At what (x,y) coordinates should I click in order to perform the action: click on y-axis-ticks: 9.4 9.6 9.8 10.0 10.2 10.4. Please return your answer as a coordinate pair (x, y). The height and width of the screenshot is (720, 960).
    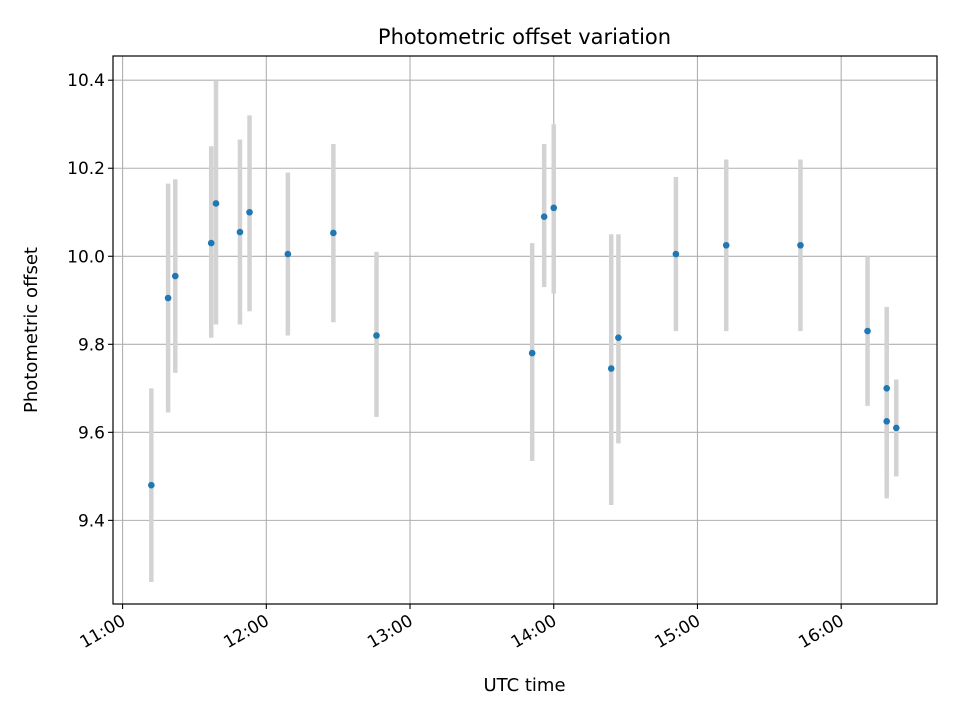
    Looking at the image, I should click on (90, 301).